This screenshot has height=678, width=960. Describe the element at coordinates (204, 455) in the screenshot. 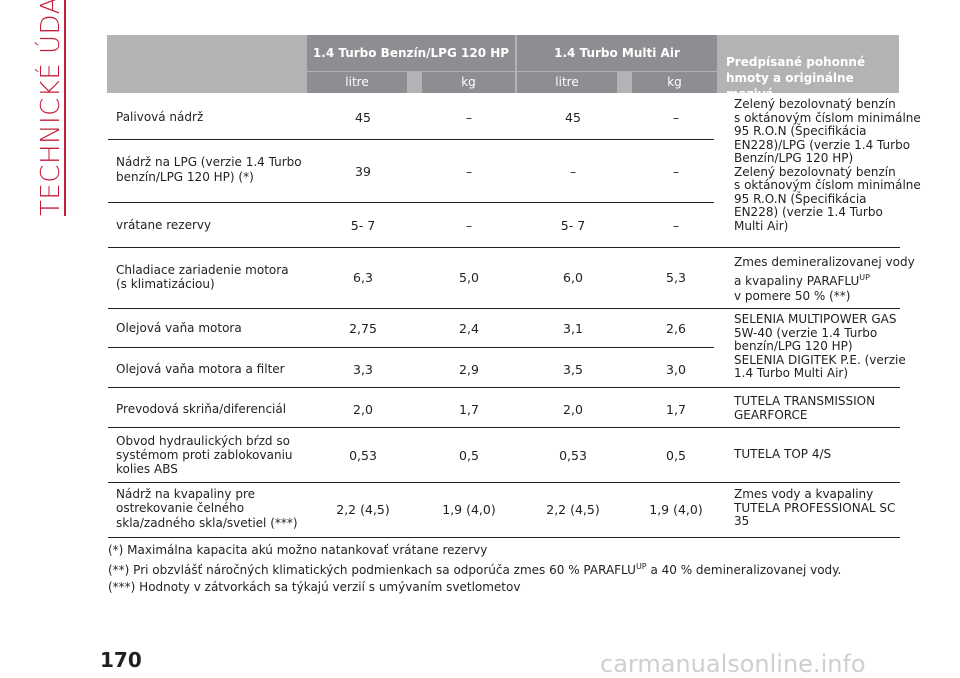

I see `row-label-brakes-line-2: systémom proti zablokovaniu` at that location.